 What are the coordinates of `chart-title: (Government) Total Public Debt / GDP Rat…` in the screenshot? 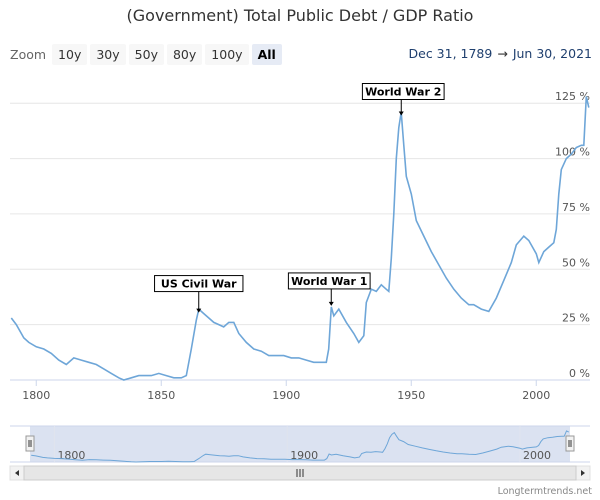 It's located at (300, 15).